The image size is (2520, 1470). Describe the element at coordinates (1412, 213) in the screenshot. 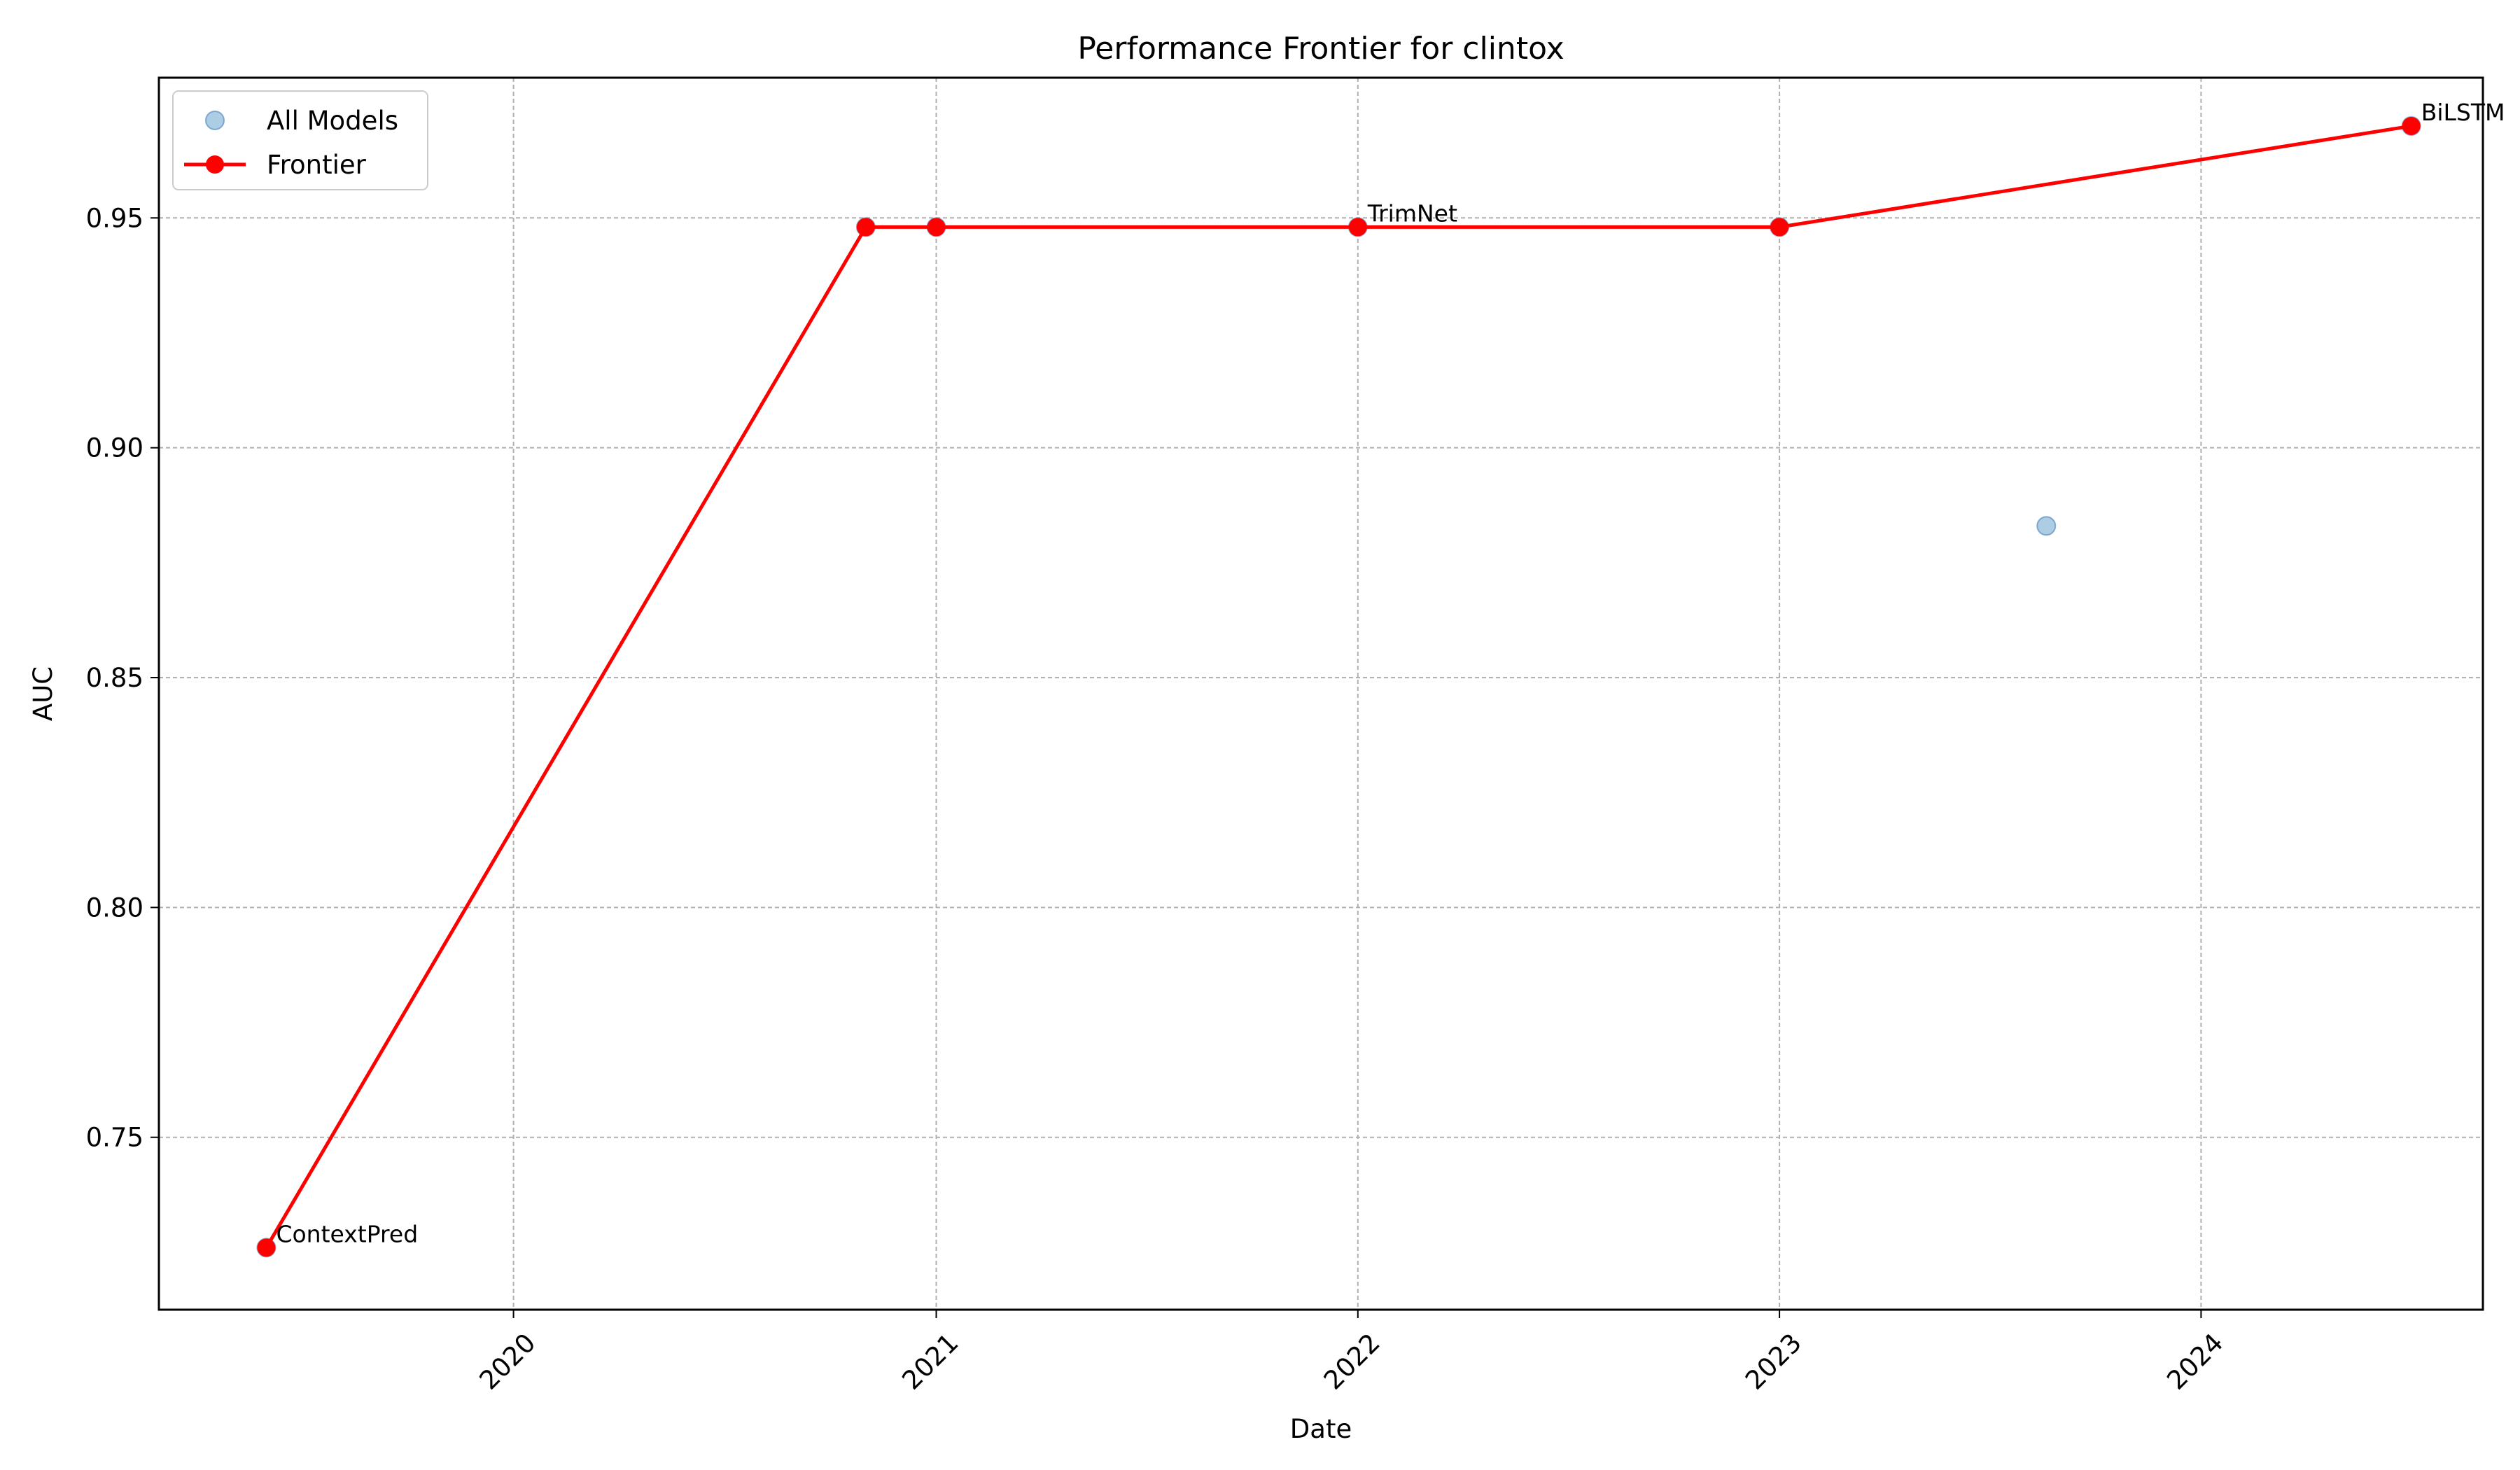

I see `annotation-label: TrimNet` at that location.